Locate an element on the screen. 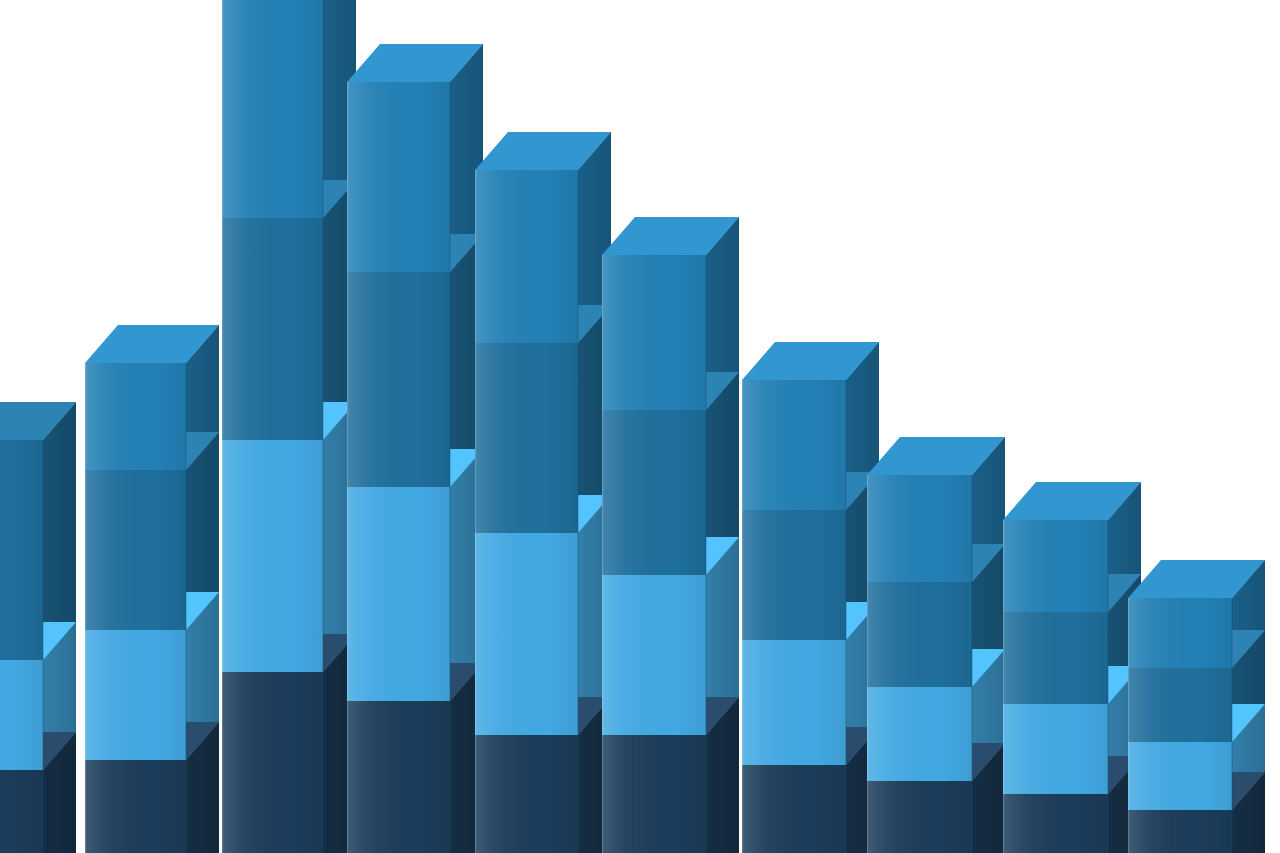  bar-segment-cap-segment-mid is located at coordinates (38, 421).